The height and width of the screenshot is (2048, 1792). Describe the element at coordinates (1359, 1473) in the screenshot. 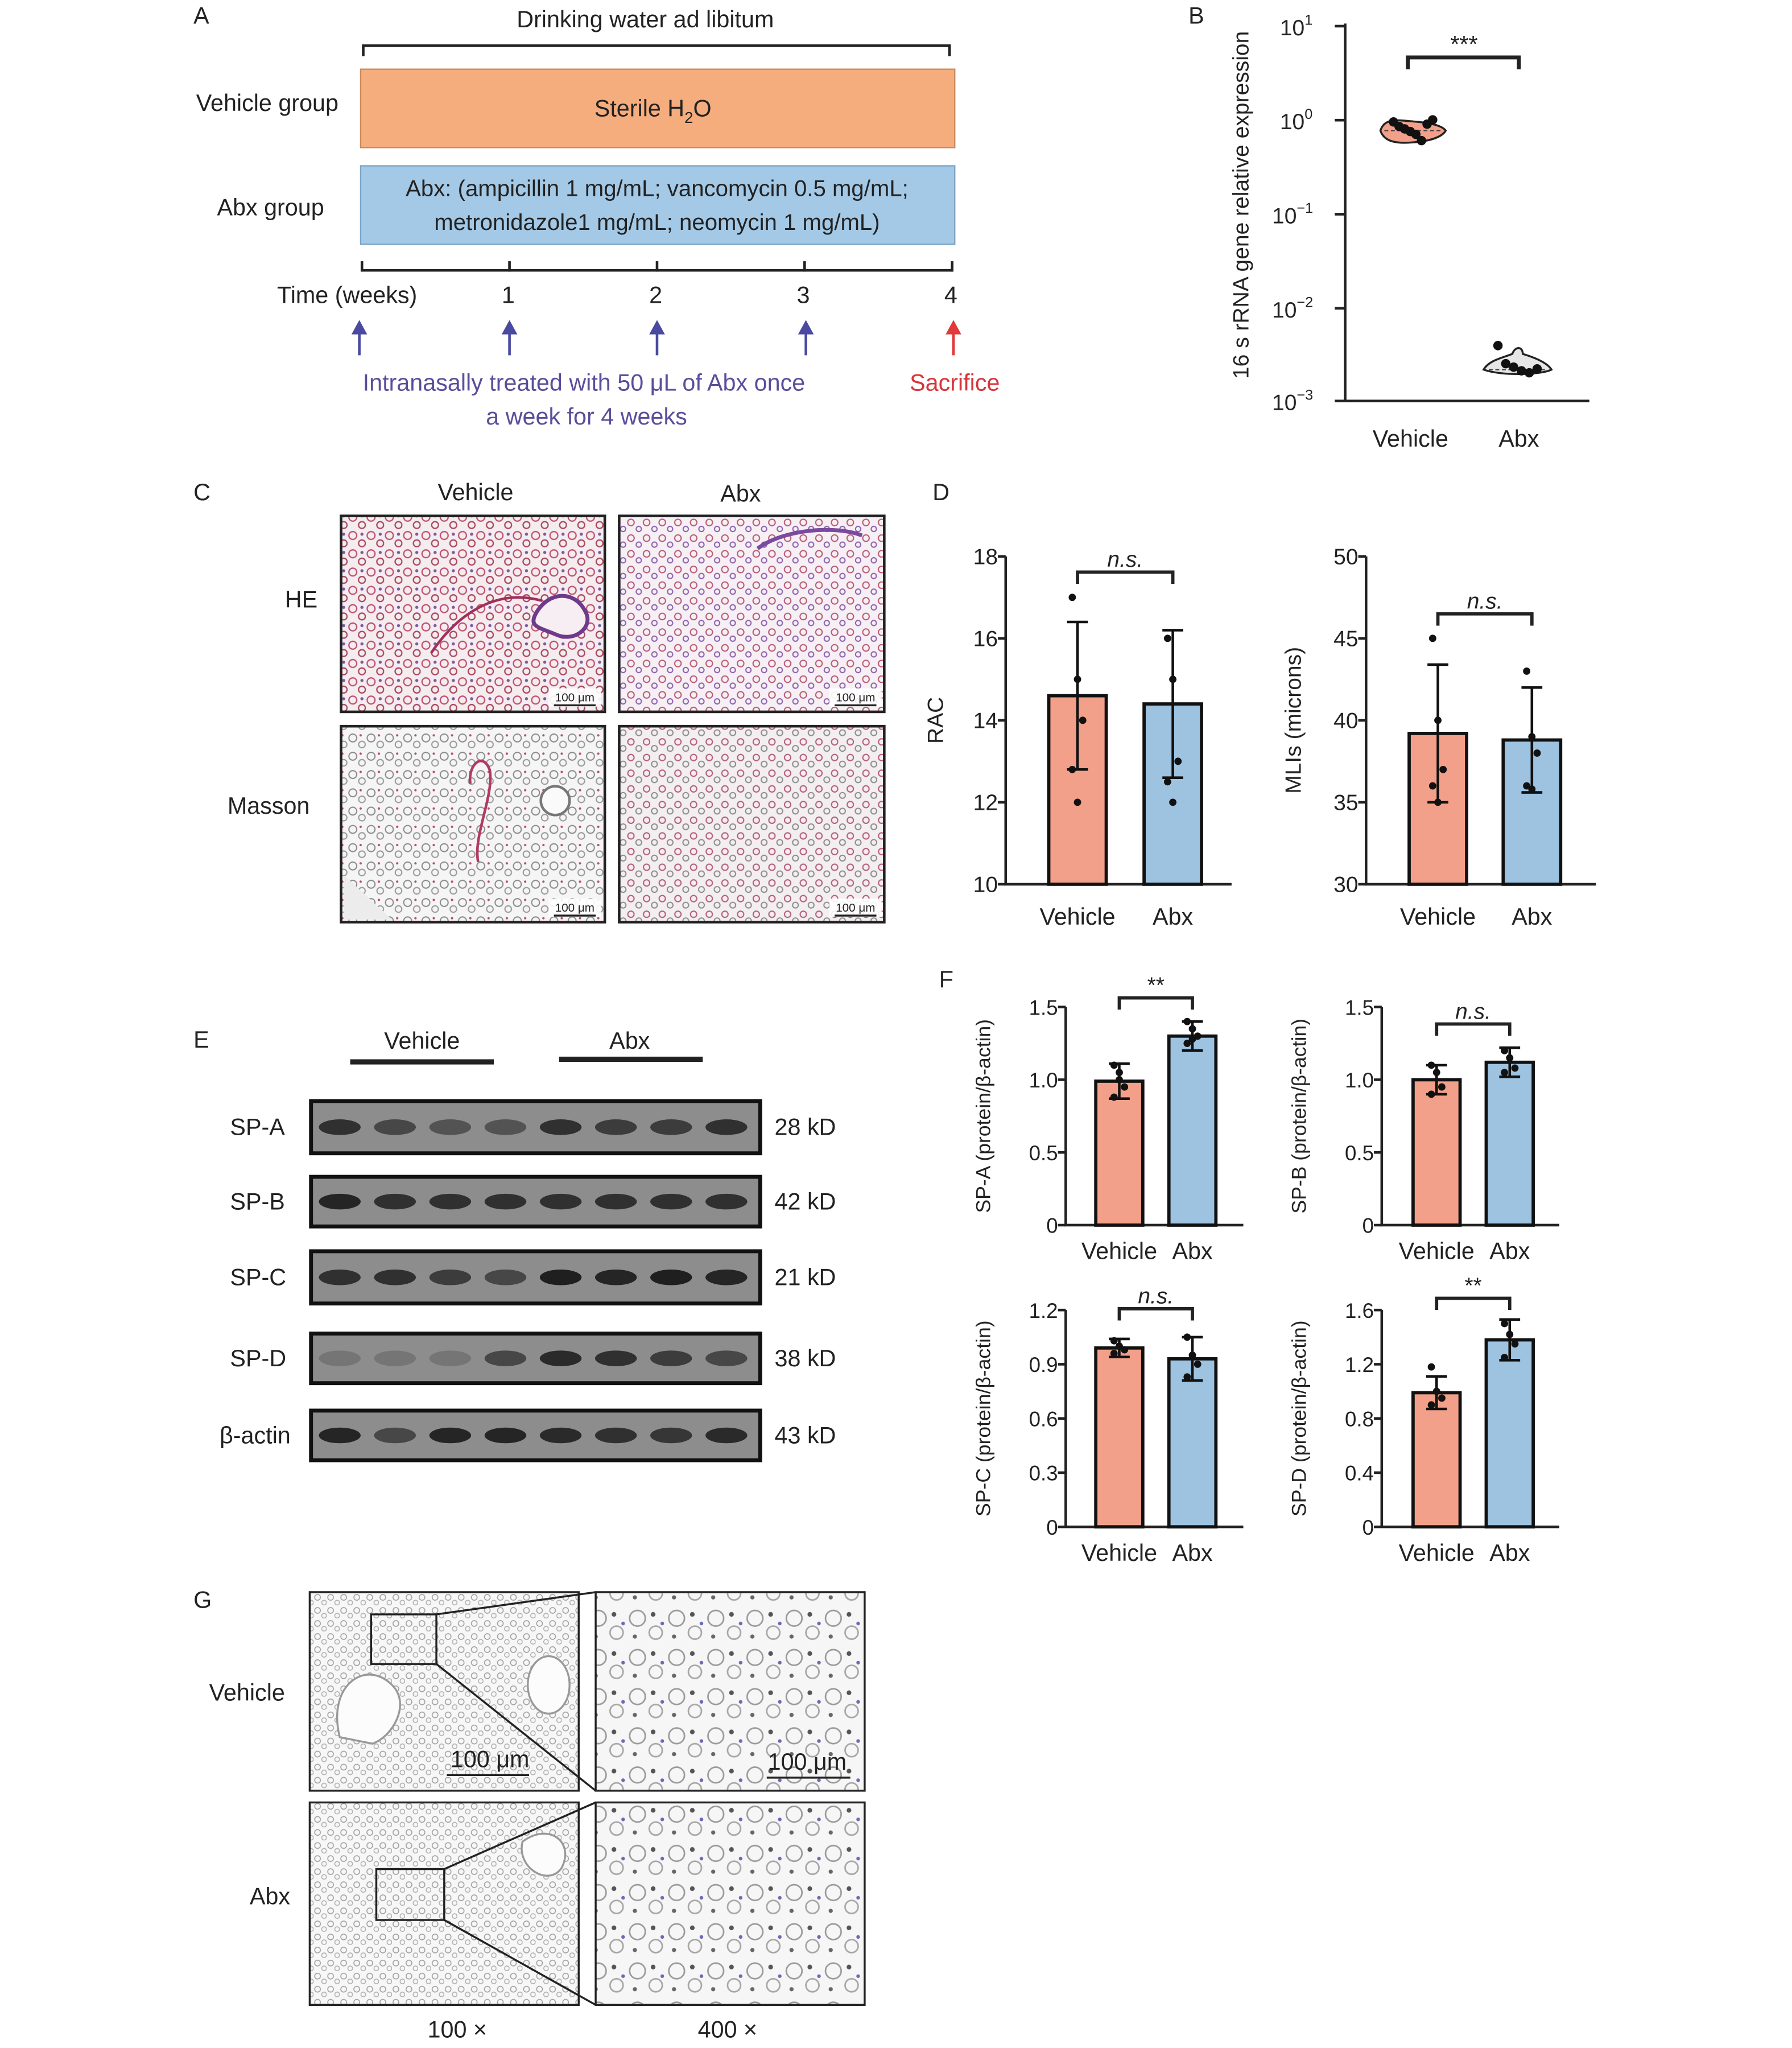

I see `y-tick-label: 0.4` at that location.